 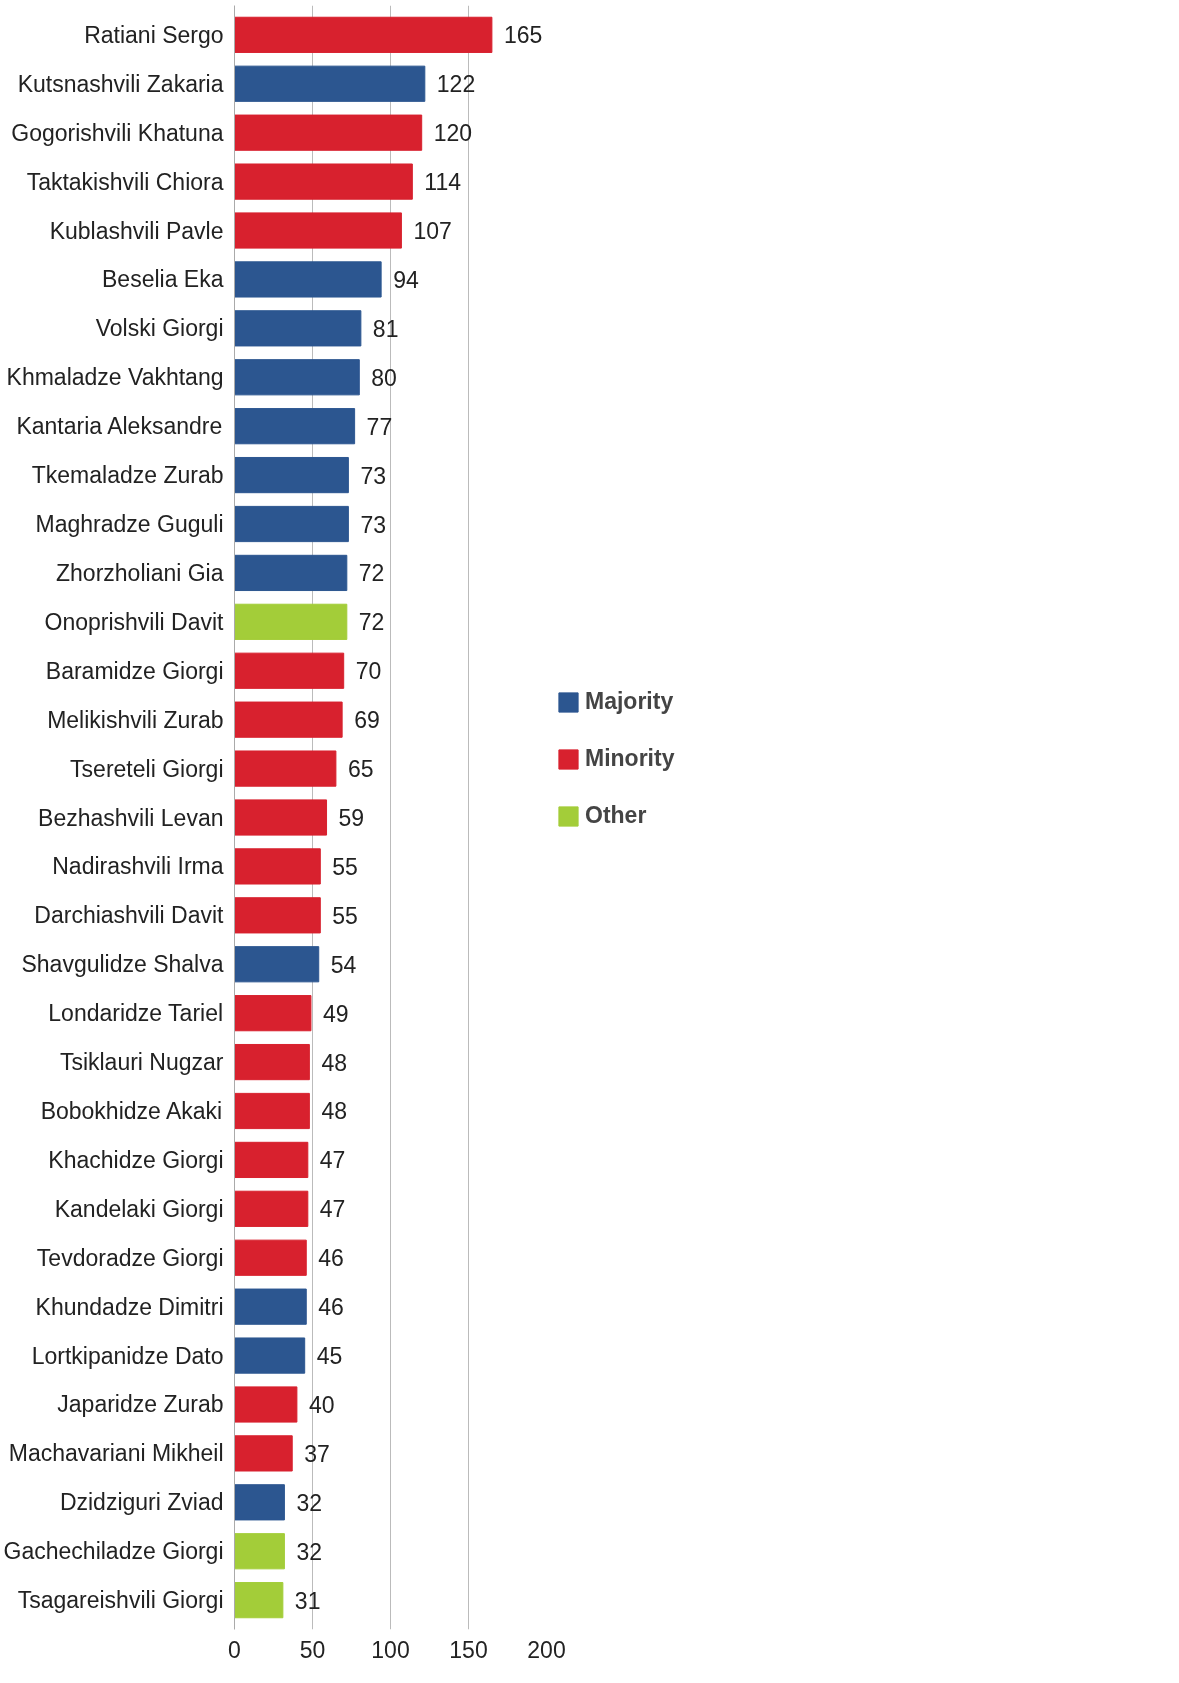 What do you see at coordinates (136, 1159) in the screenshot?
I see `y-tick-label: Khachidze Giorgi` at bounding box center [136, 1159].